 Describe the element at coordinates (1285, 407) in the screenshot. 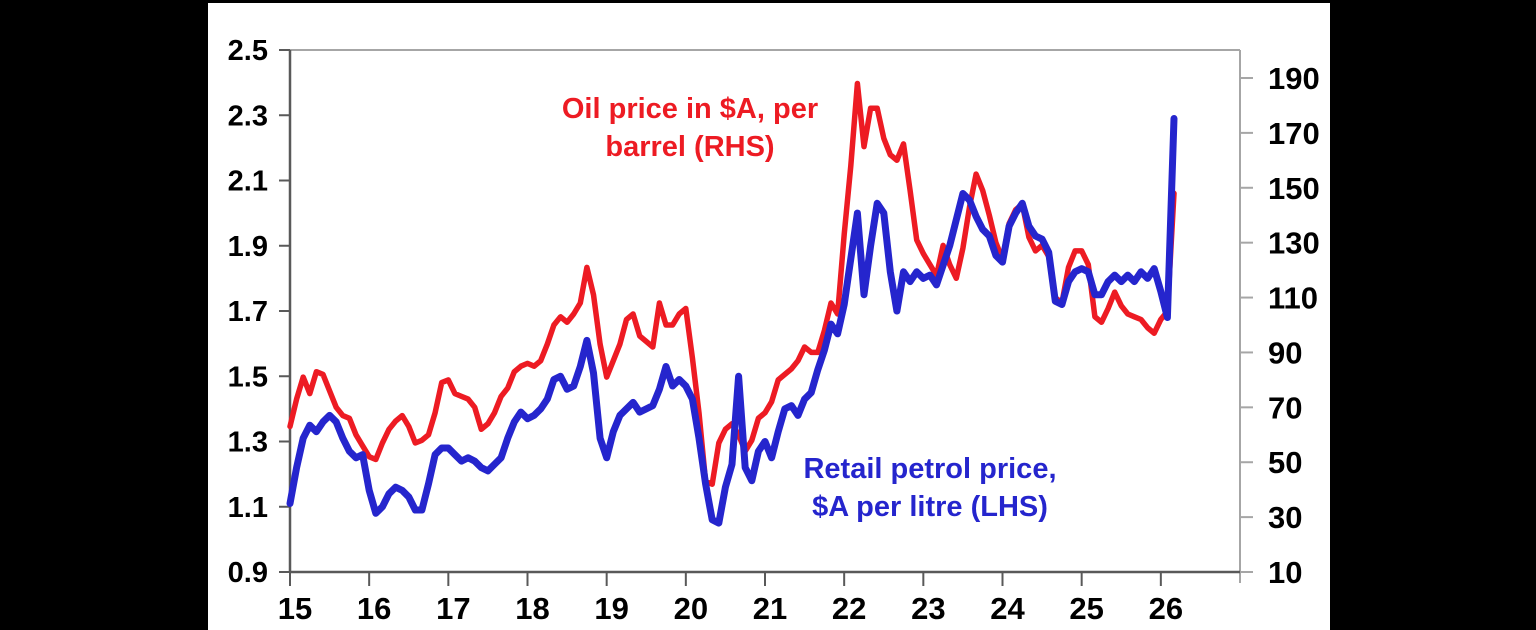

I see `right-axis-tick-label: 70` at that location.